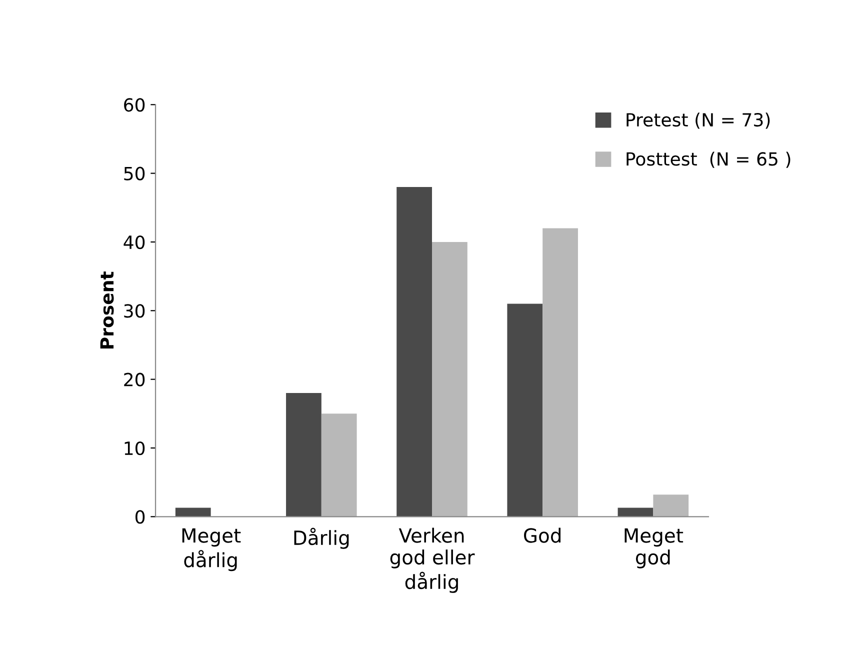 This screenshot has width=864, height=654. Describe the element at coordinates (321, 538) in the screenshot. I see `x-tick-label: Dårlig` at that location.